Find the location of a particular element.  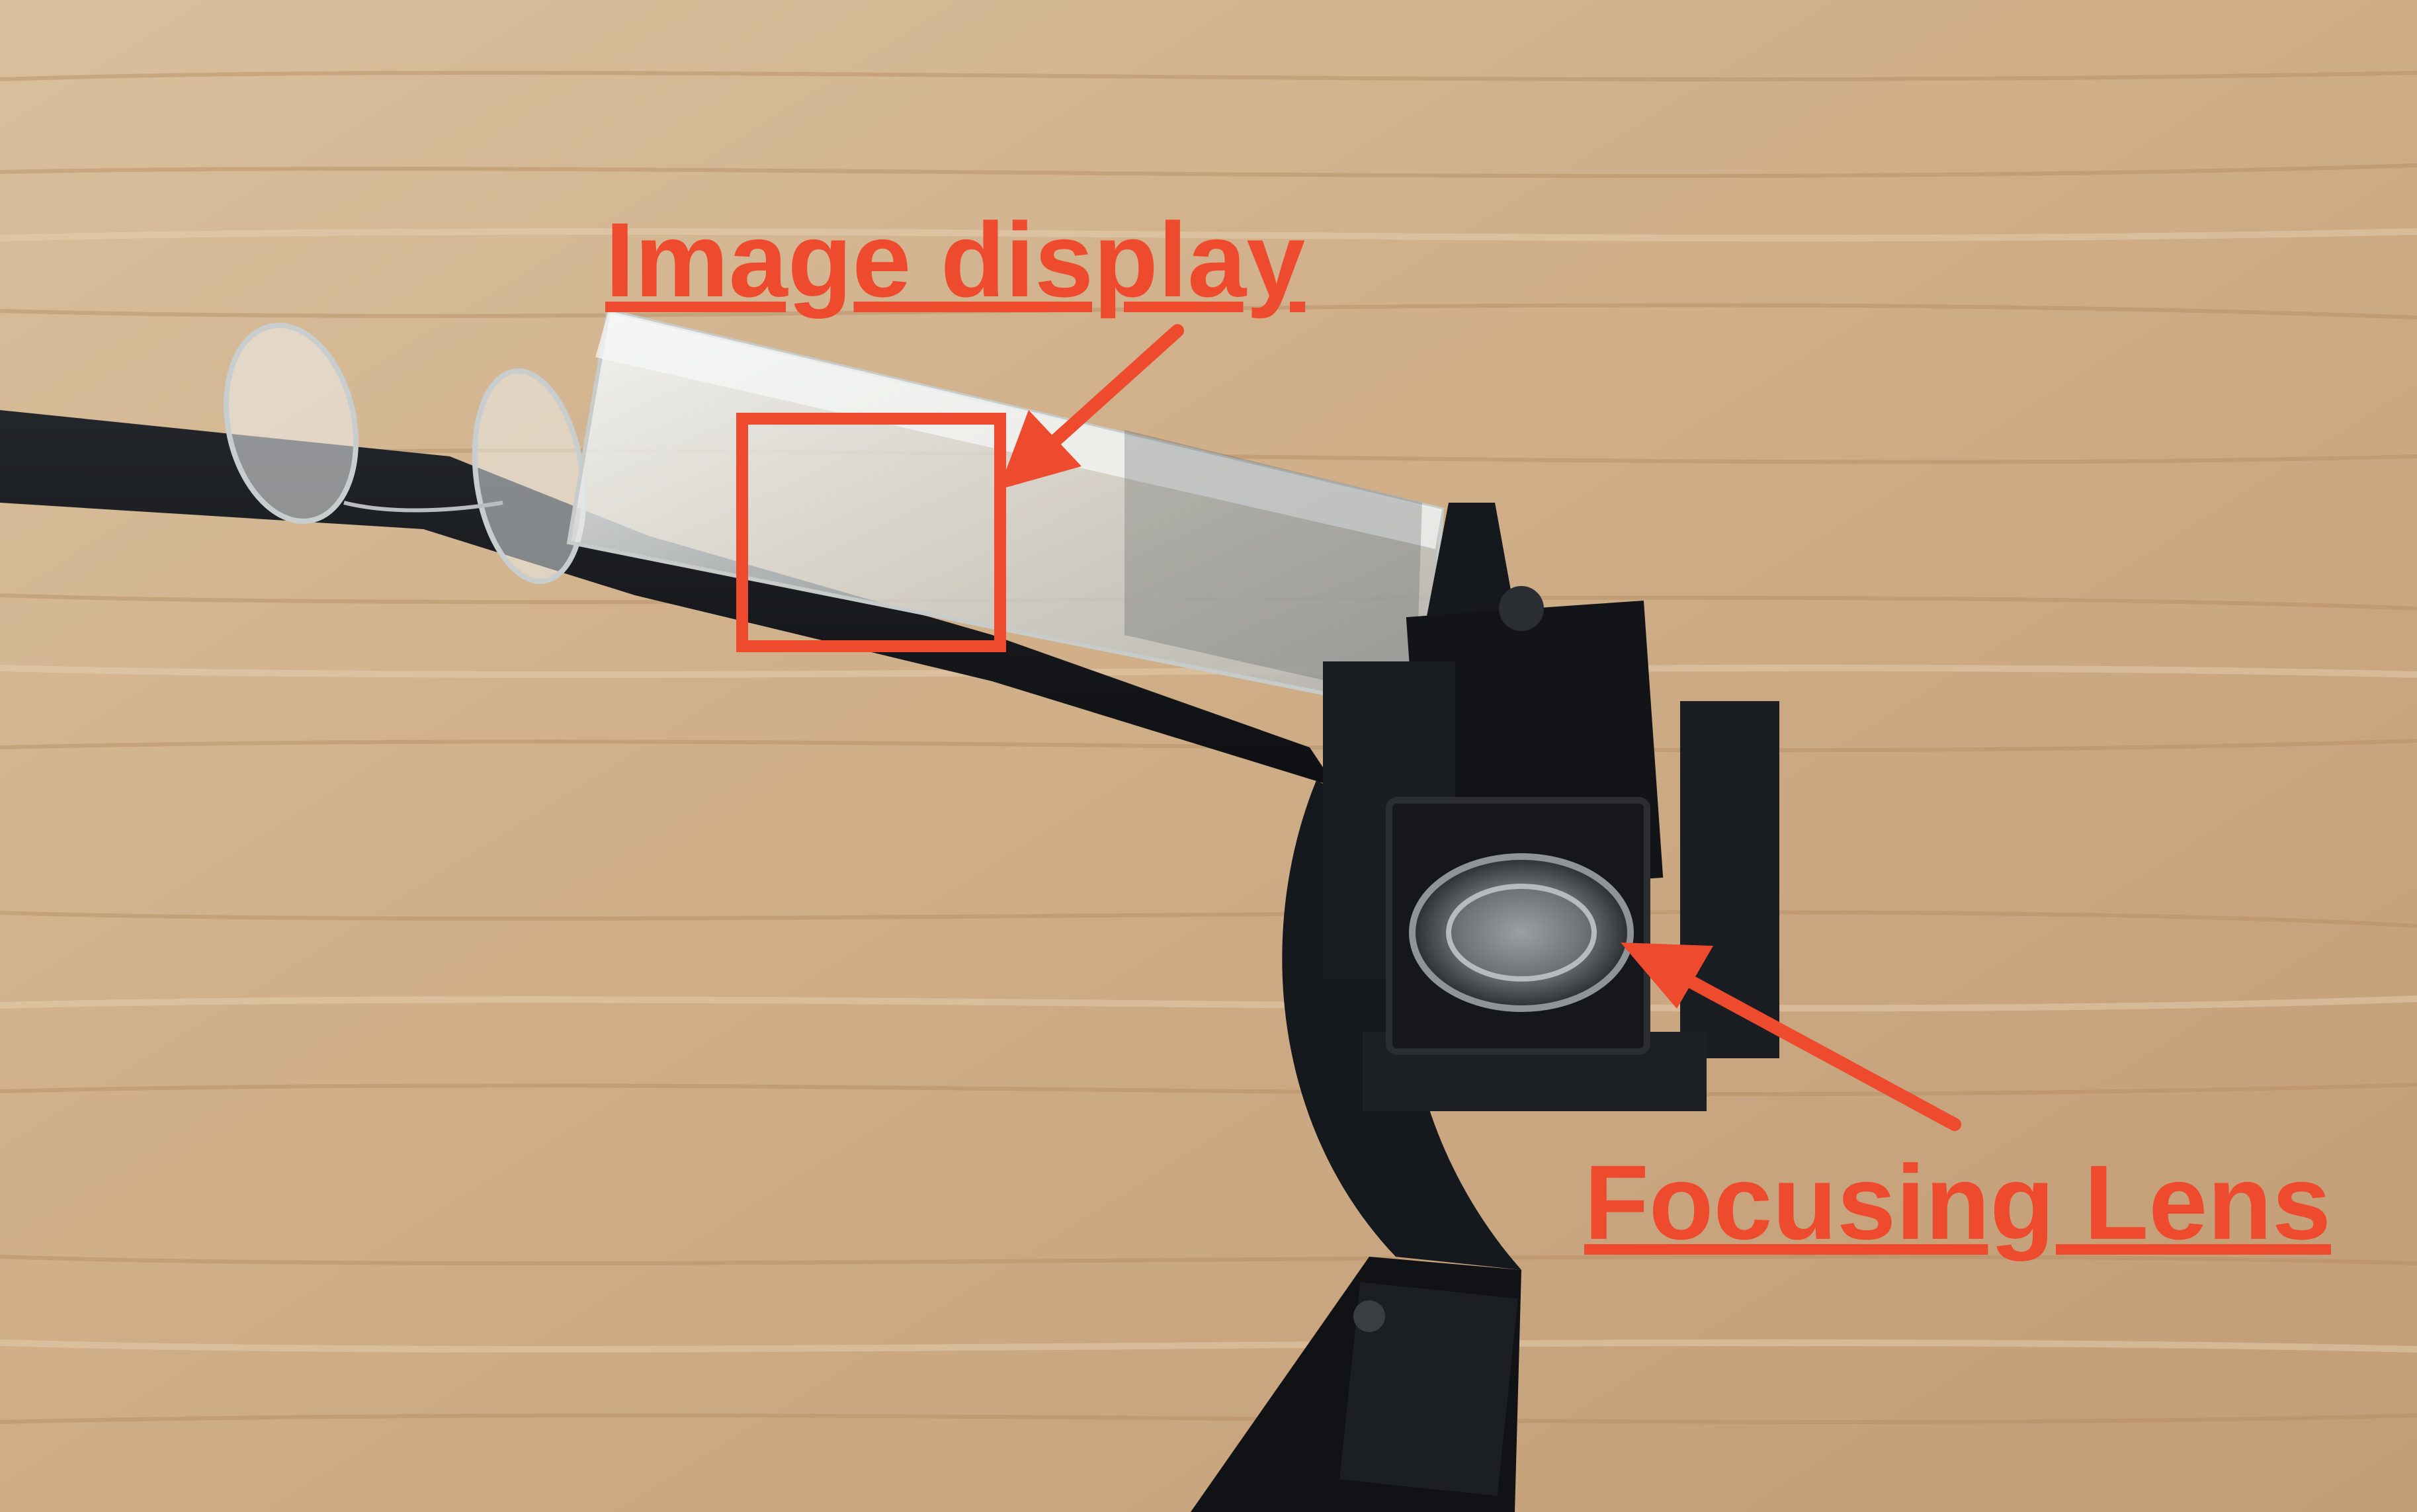

image-display-label: Image display is located at coordinates (955, 259).